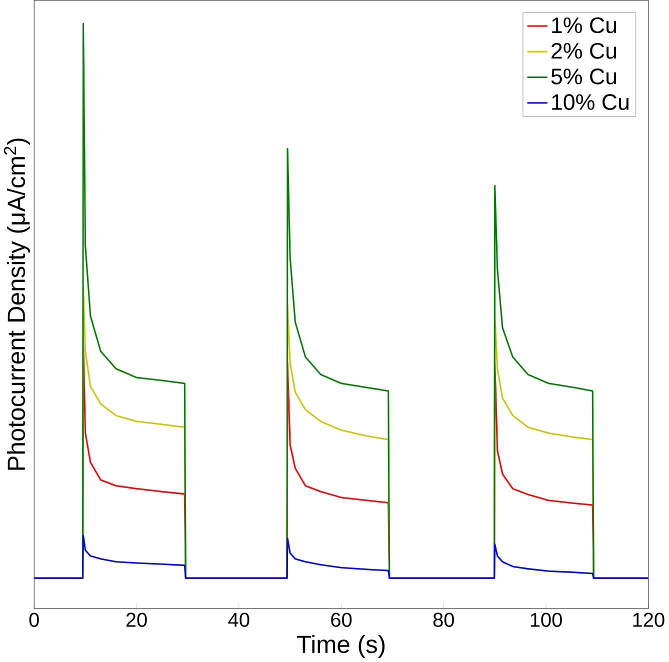  I want to click on legend-label: 10% Cu, so click(590, 102).